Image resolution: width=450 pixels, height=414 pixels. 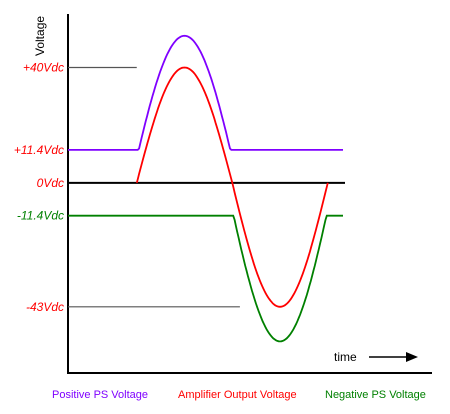 What do you see at coordinates (345, 357) in the screenshot?
I see `x-axis-label: time` at bounding box center [345, 357].